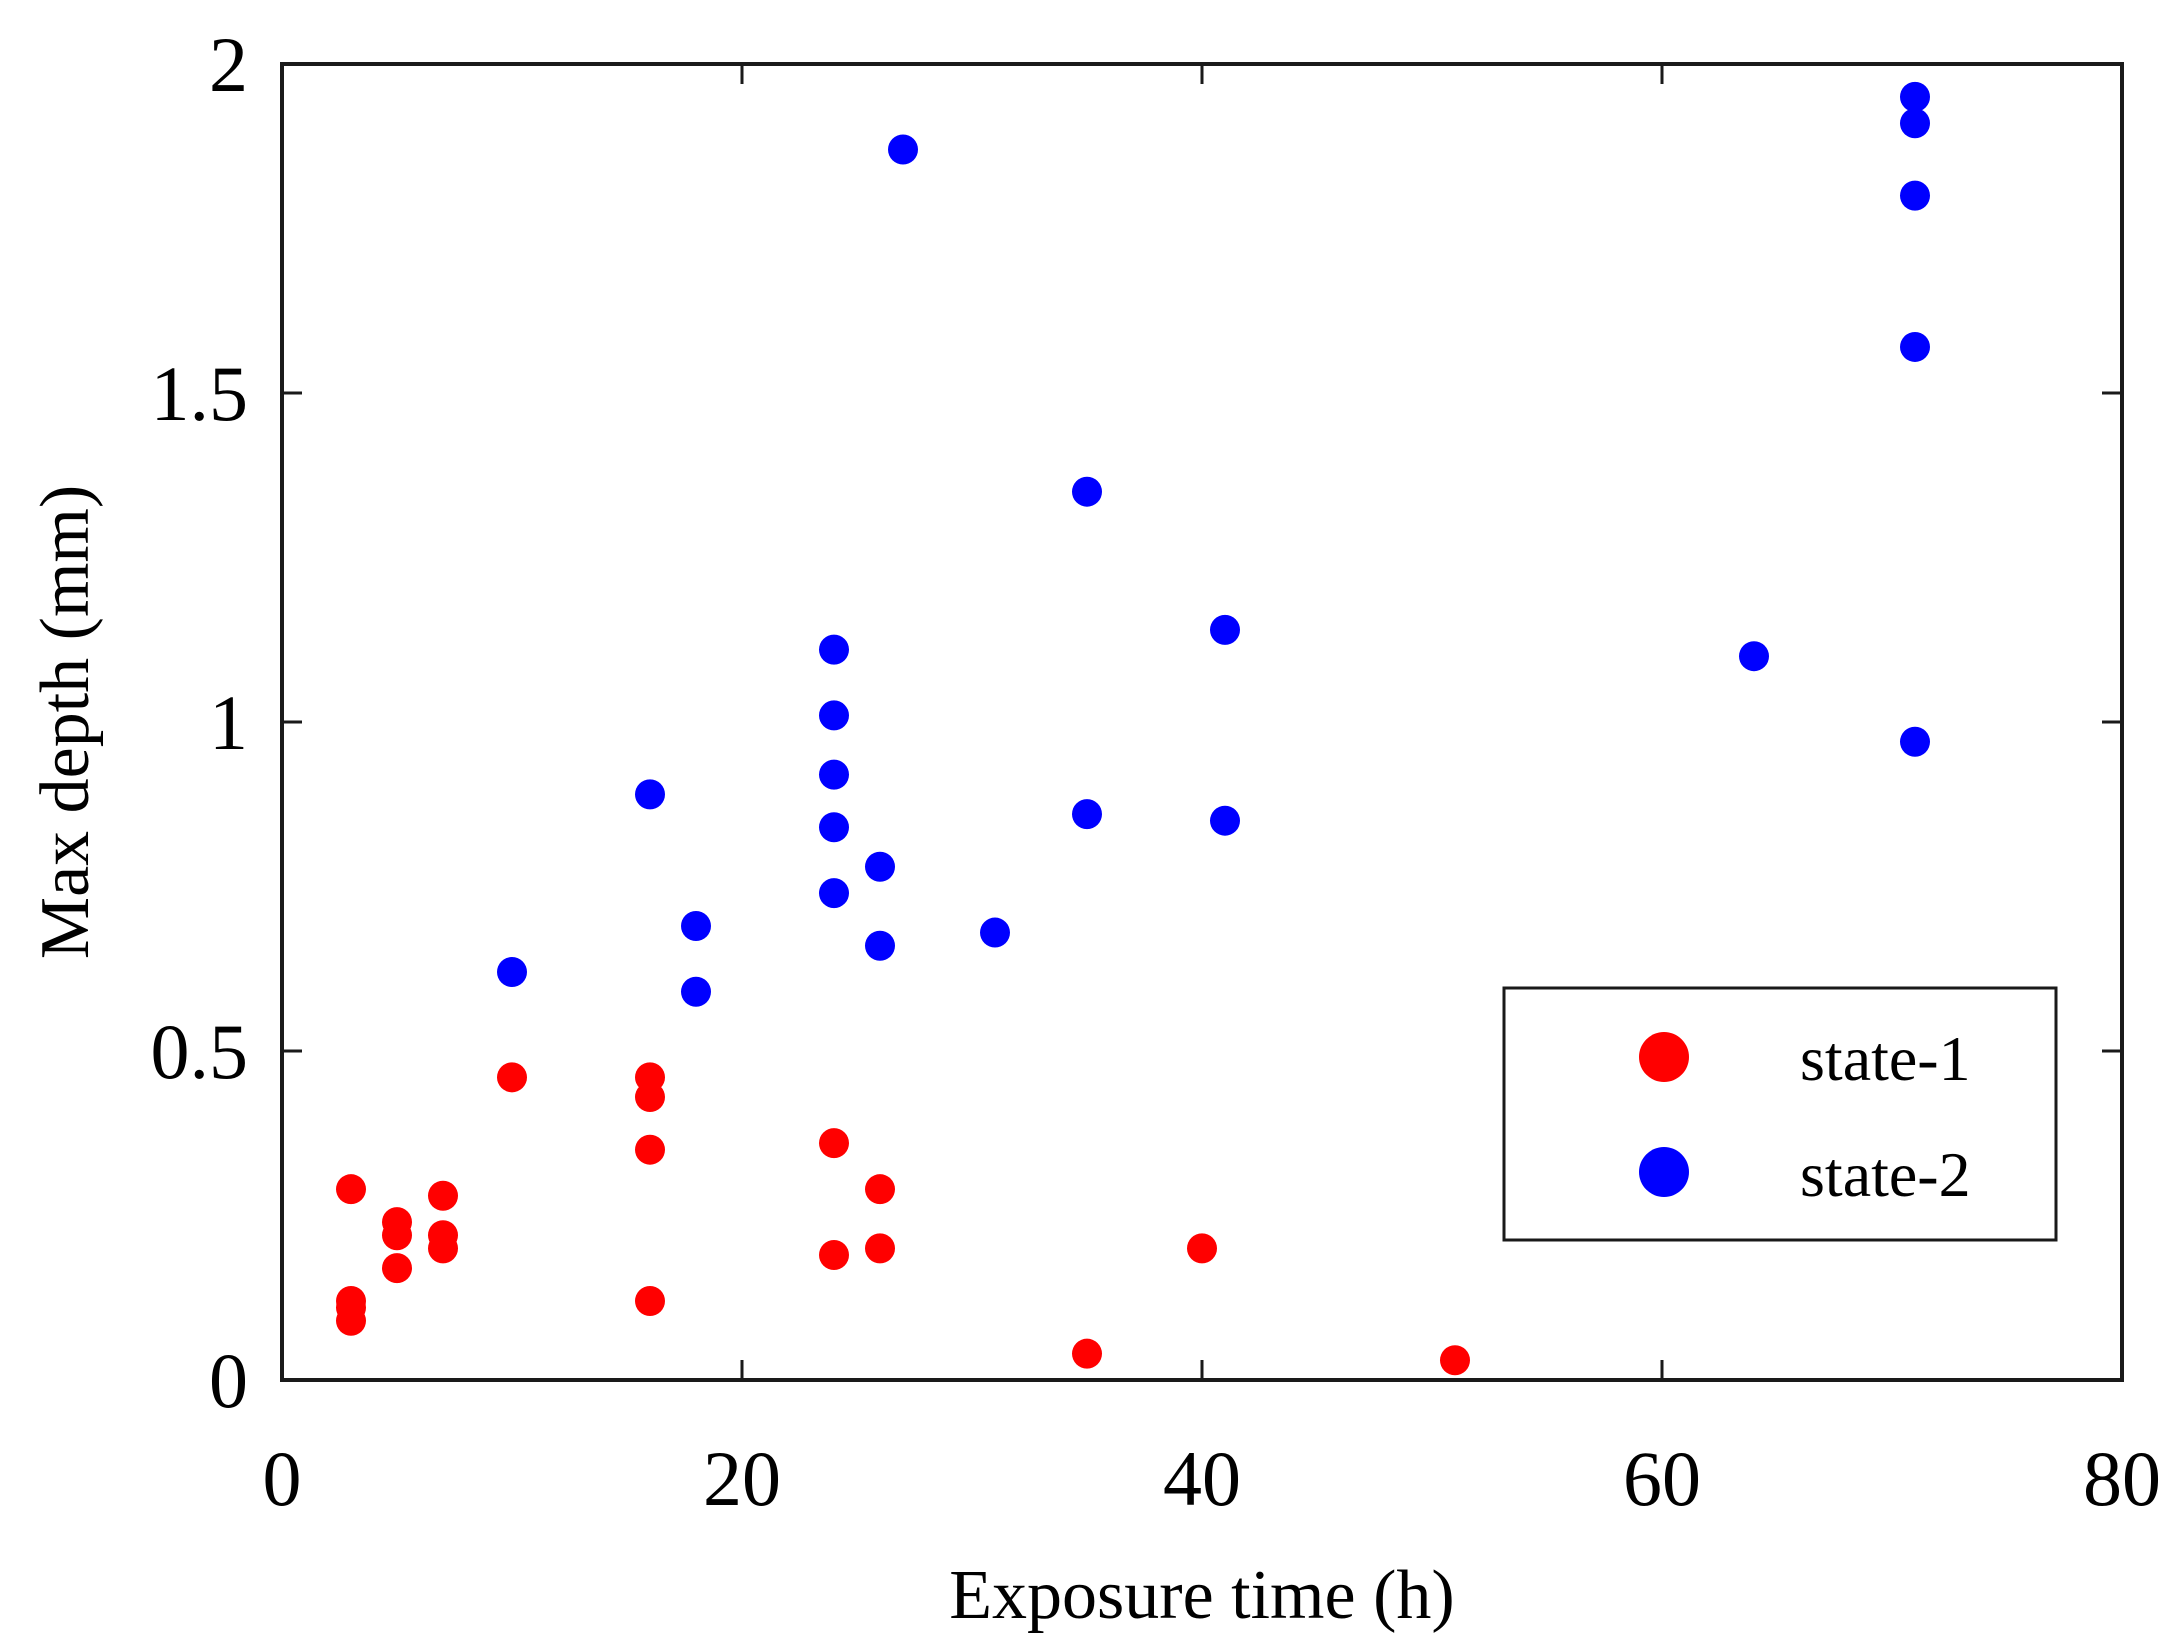 The image size is (2184, 1640). I want to click on x-tick-label: 0, so click(282, 1478).